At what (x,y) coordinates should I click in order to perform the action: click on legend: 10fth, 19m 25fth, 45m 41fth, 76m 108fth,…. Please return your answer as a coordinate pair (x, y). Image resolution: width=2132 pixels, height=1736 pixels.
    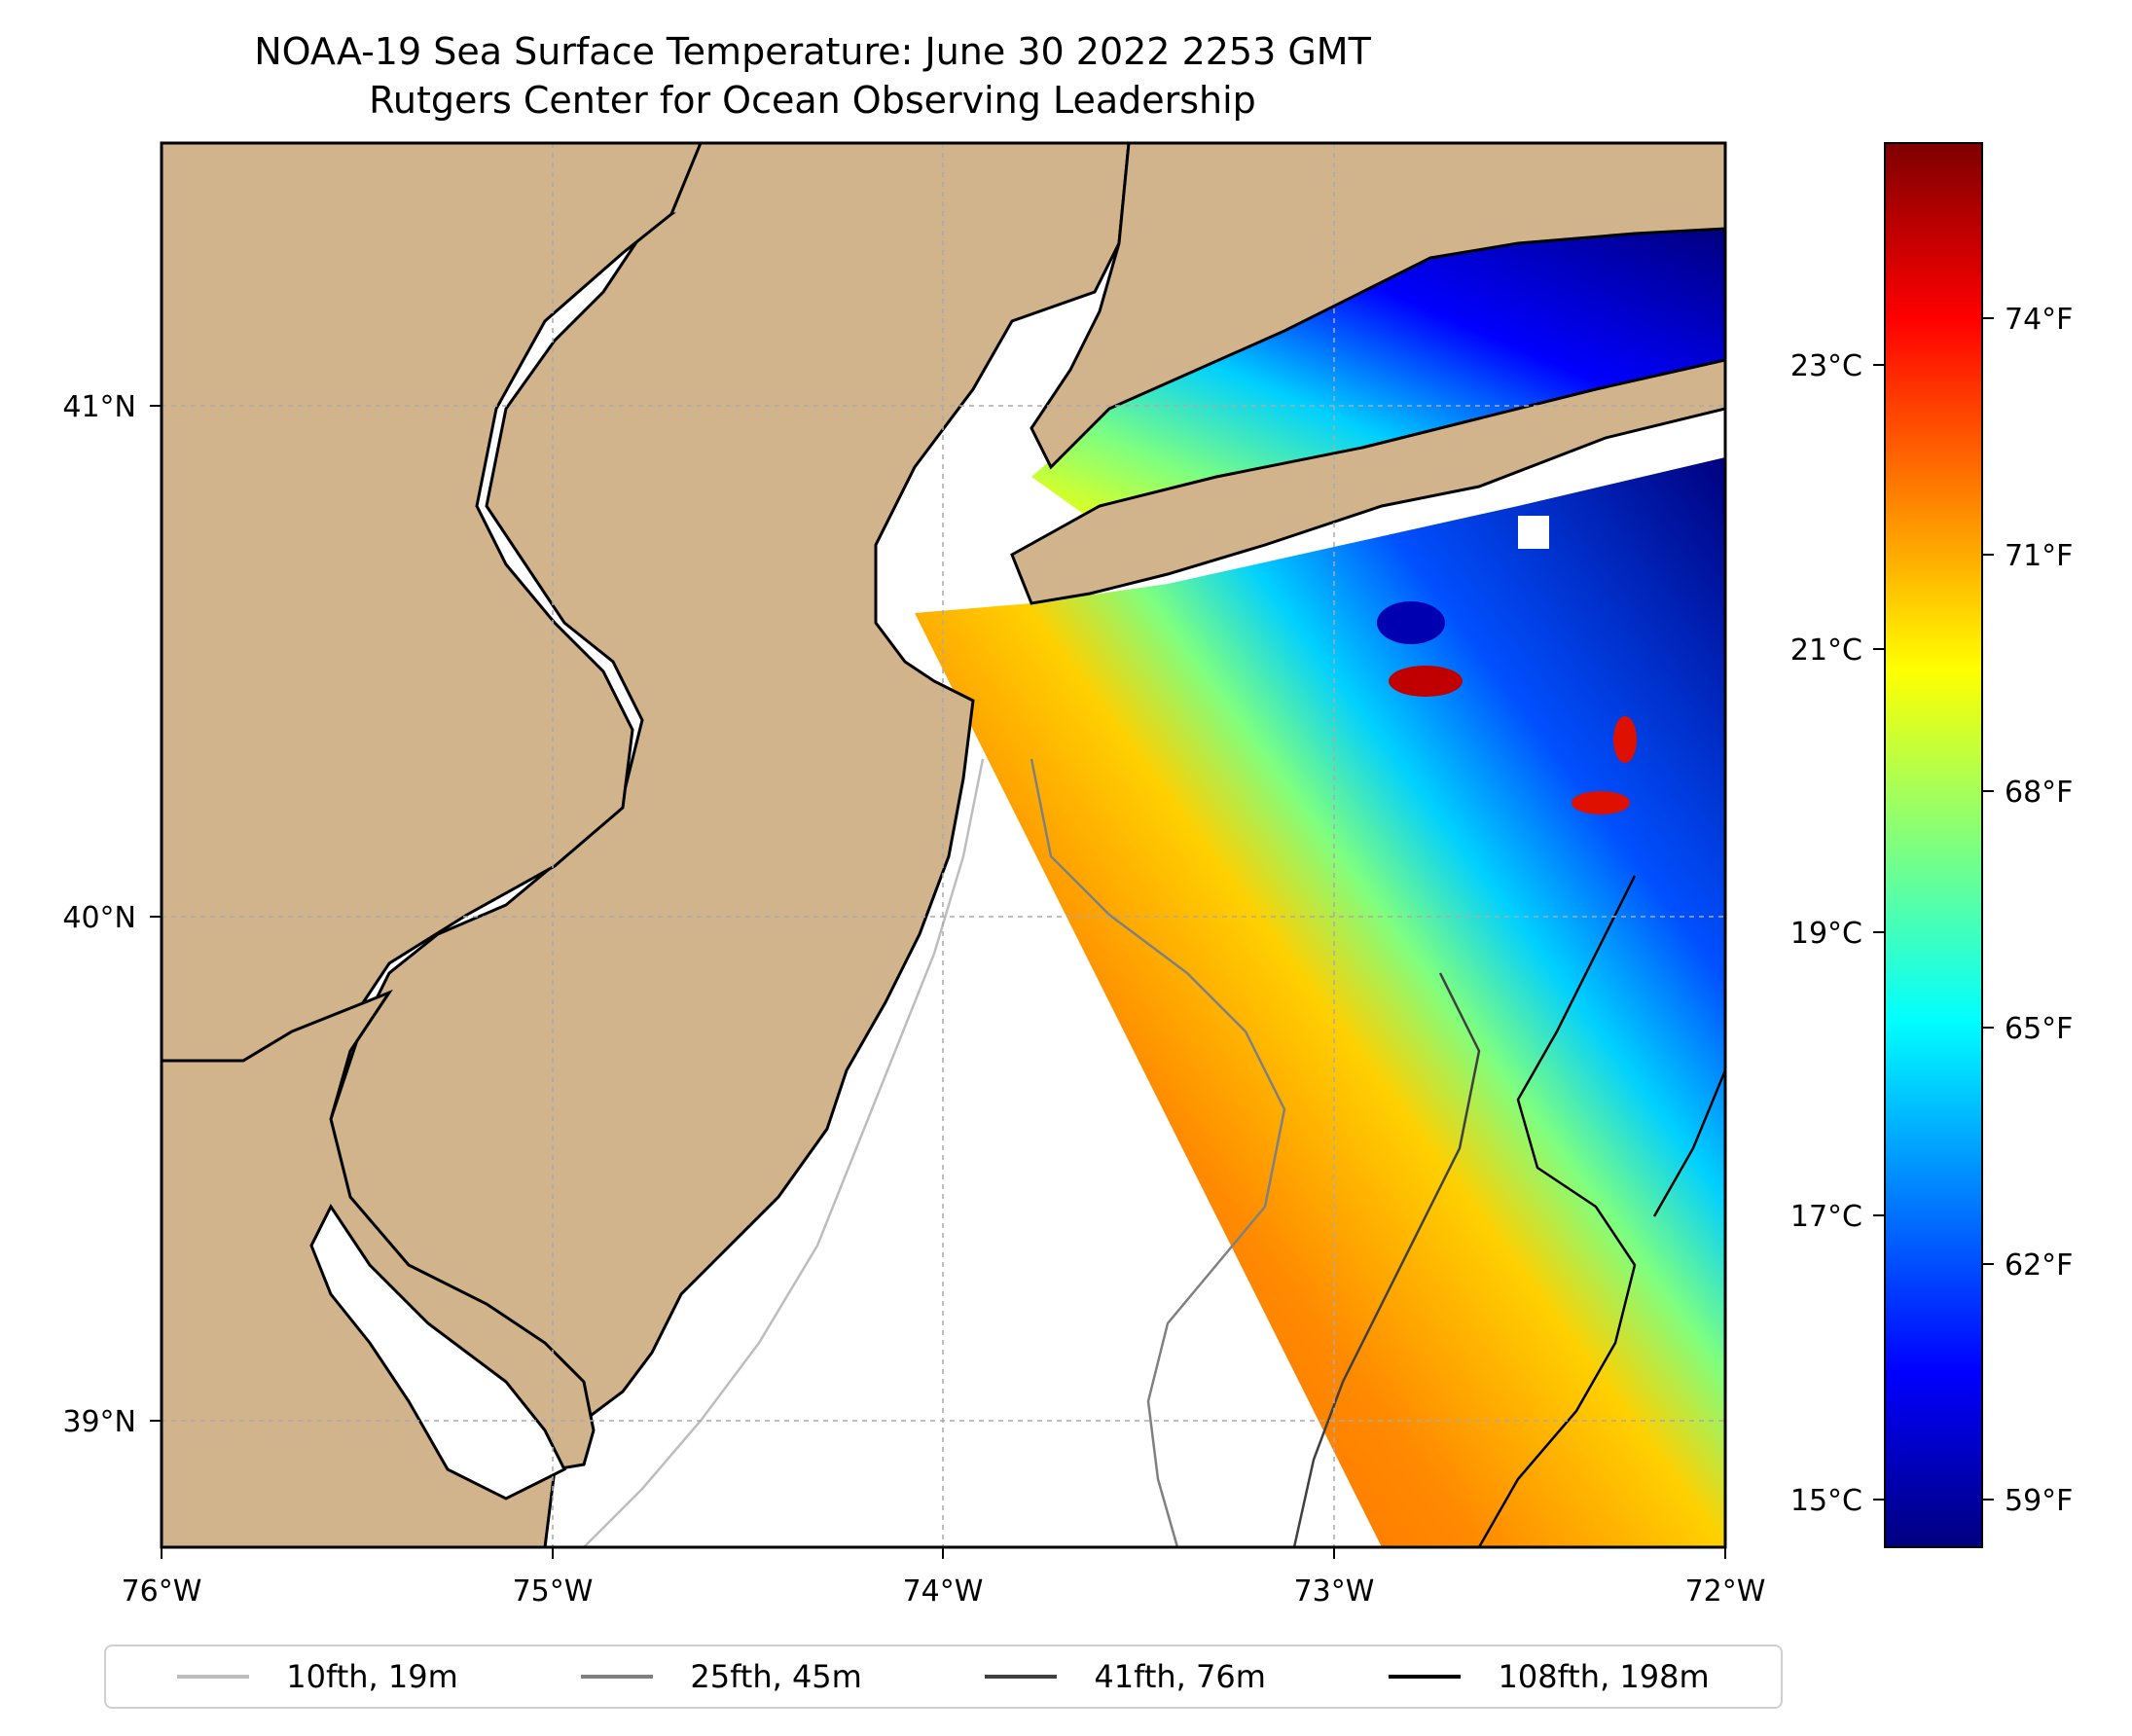
    Looking at the image, I should click on (943, 1677).